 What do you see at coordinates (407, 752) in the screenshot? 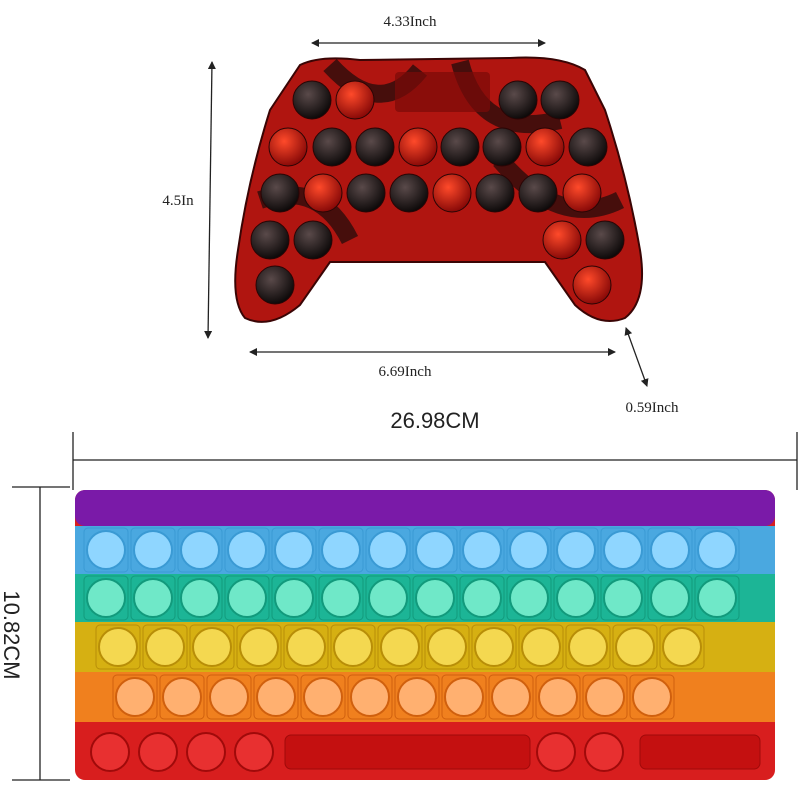
I see `space-key` at bounding box center [407, 752].